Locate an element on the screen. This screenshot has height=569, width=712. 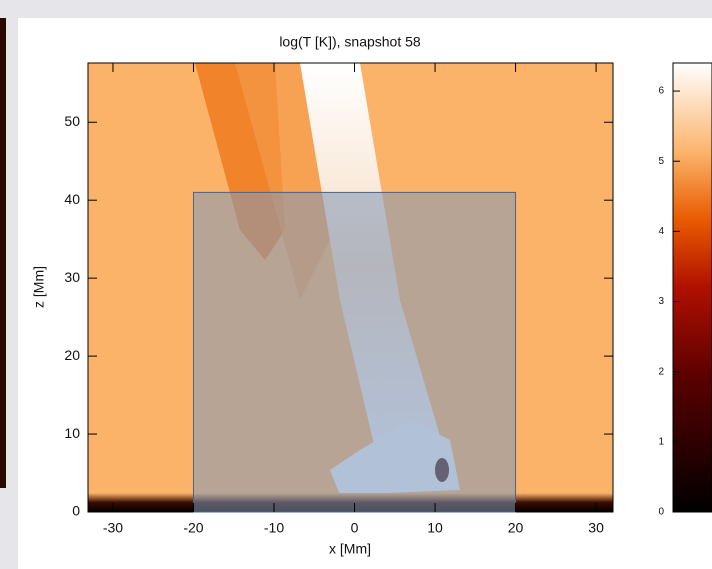
x-tick-label: 0 is located at coordinates (355, 528).